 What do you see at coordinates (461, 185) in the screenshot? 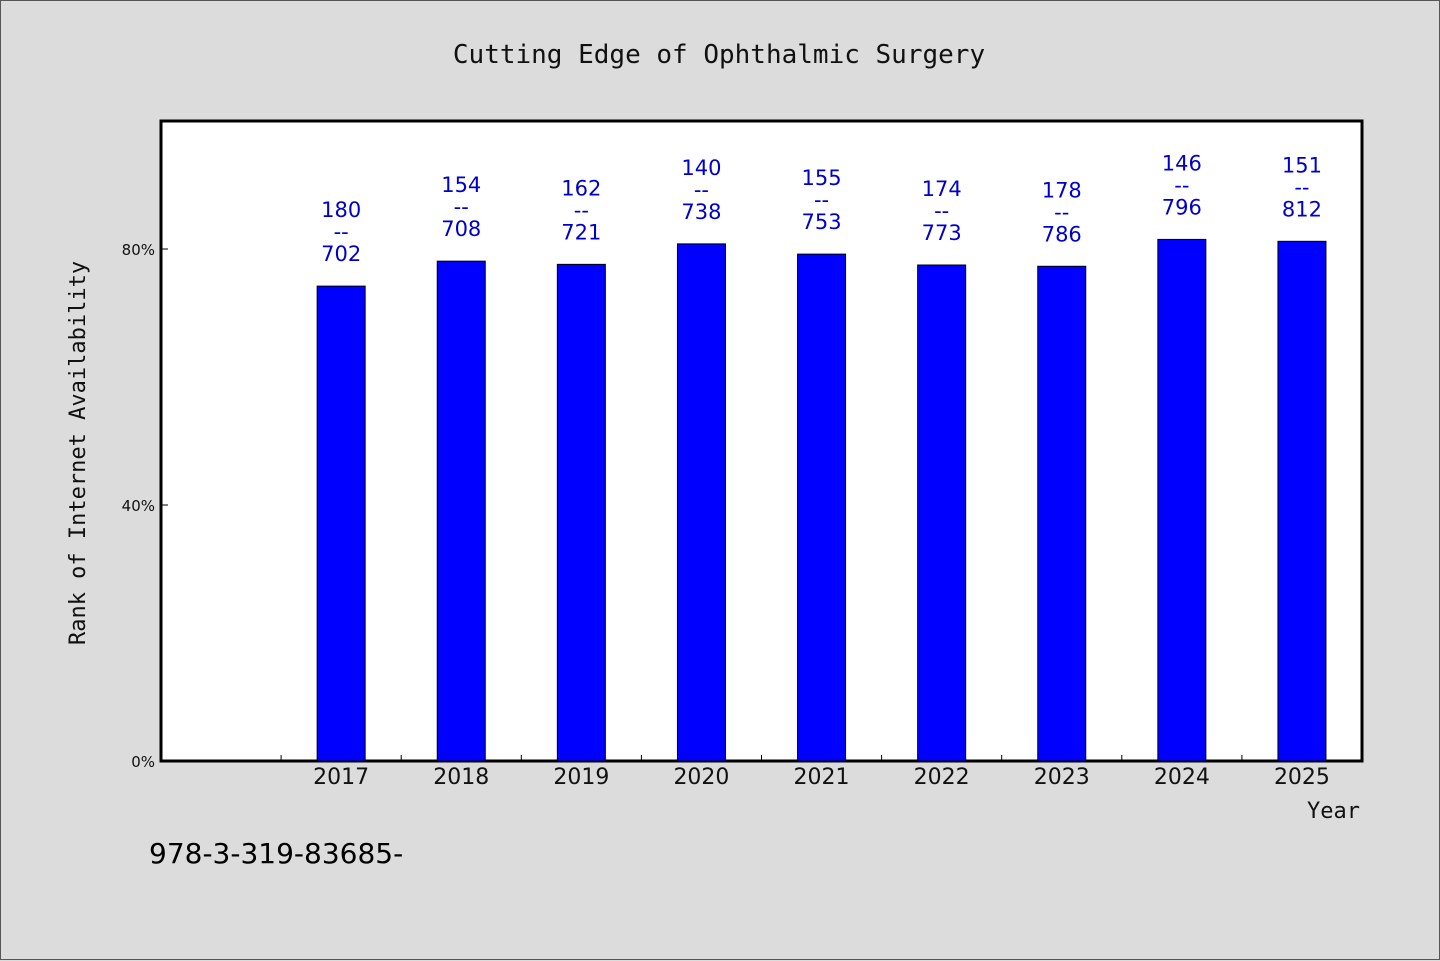
I see `data-label-line: 154` at bounding box center [461, 185].